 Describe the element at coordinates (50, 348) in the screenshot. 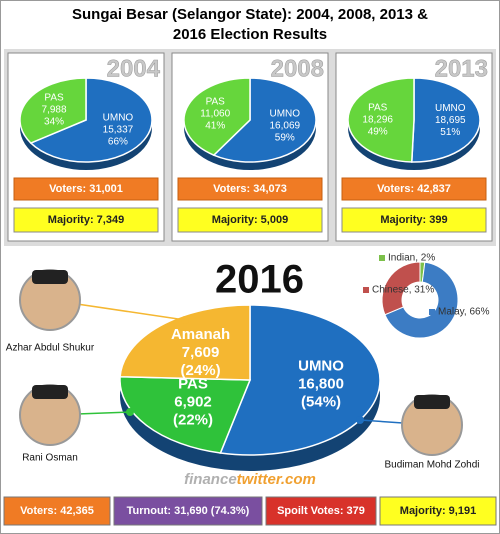

I see `candidate-name: Azhar Abdul Shukur` at that location.